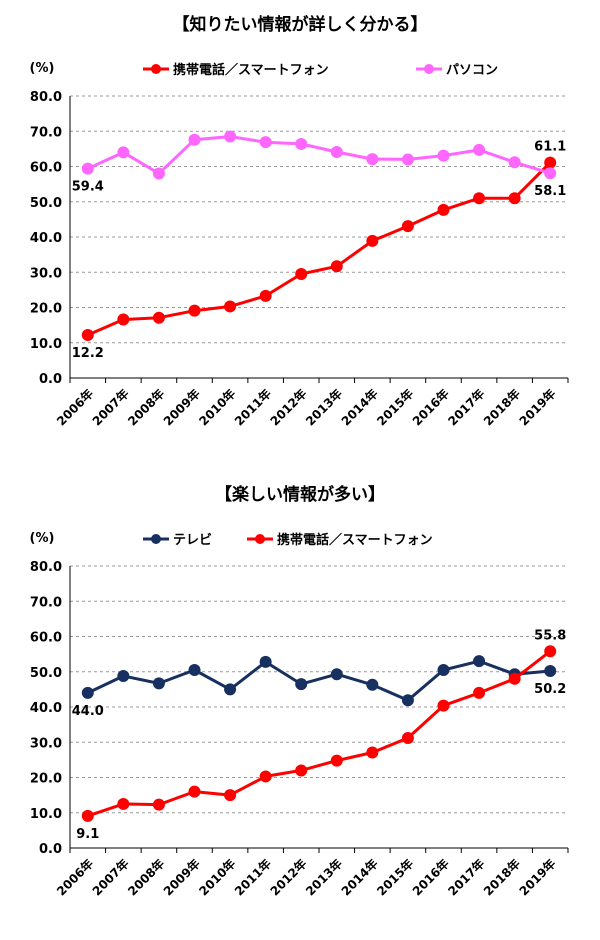  What do you see at coordinates (192, 540) in the screenshot?
I see `legend-label: テレビ` at bounding box center [192, 540].